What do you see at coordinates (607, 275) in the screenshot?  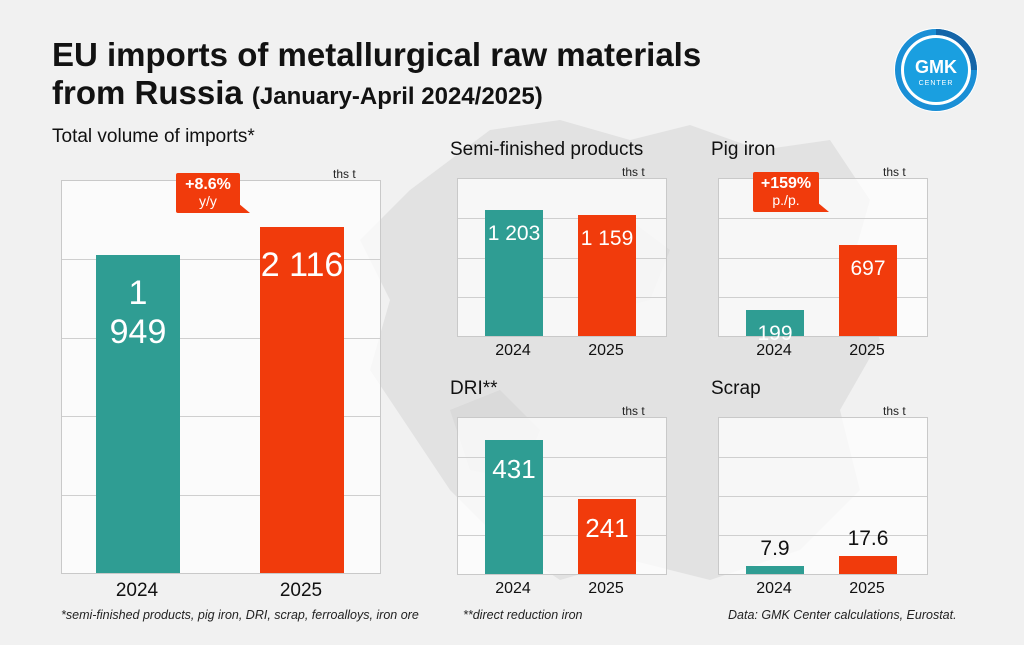 I see `semi-finished-bar-2025` at bounding box center [607, 275].